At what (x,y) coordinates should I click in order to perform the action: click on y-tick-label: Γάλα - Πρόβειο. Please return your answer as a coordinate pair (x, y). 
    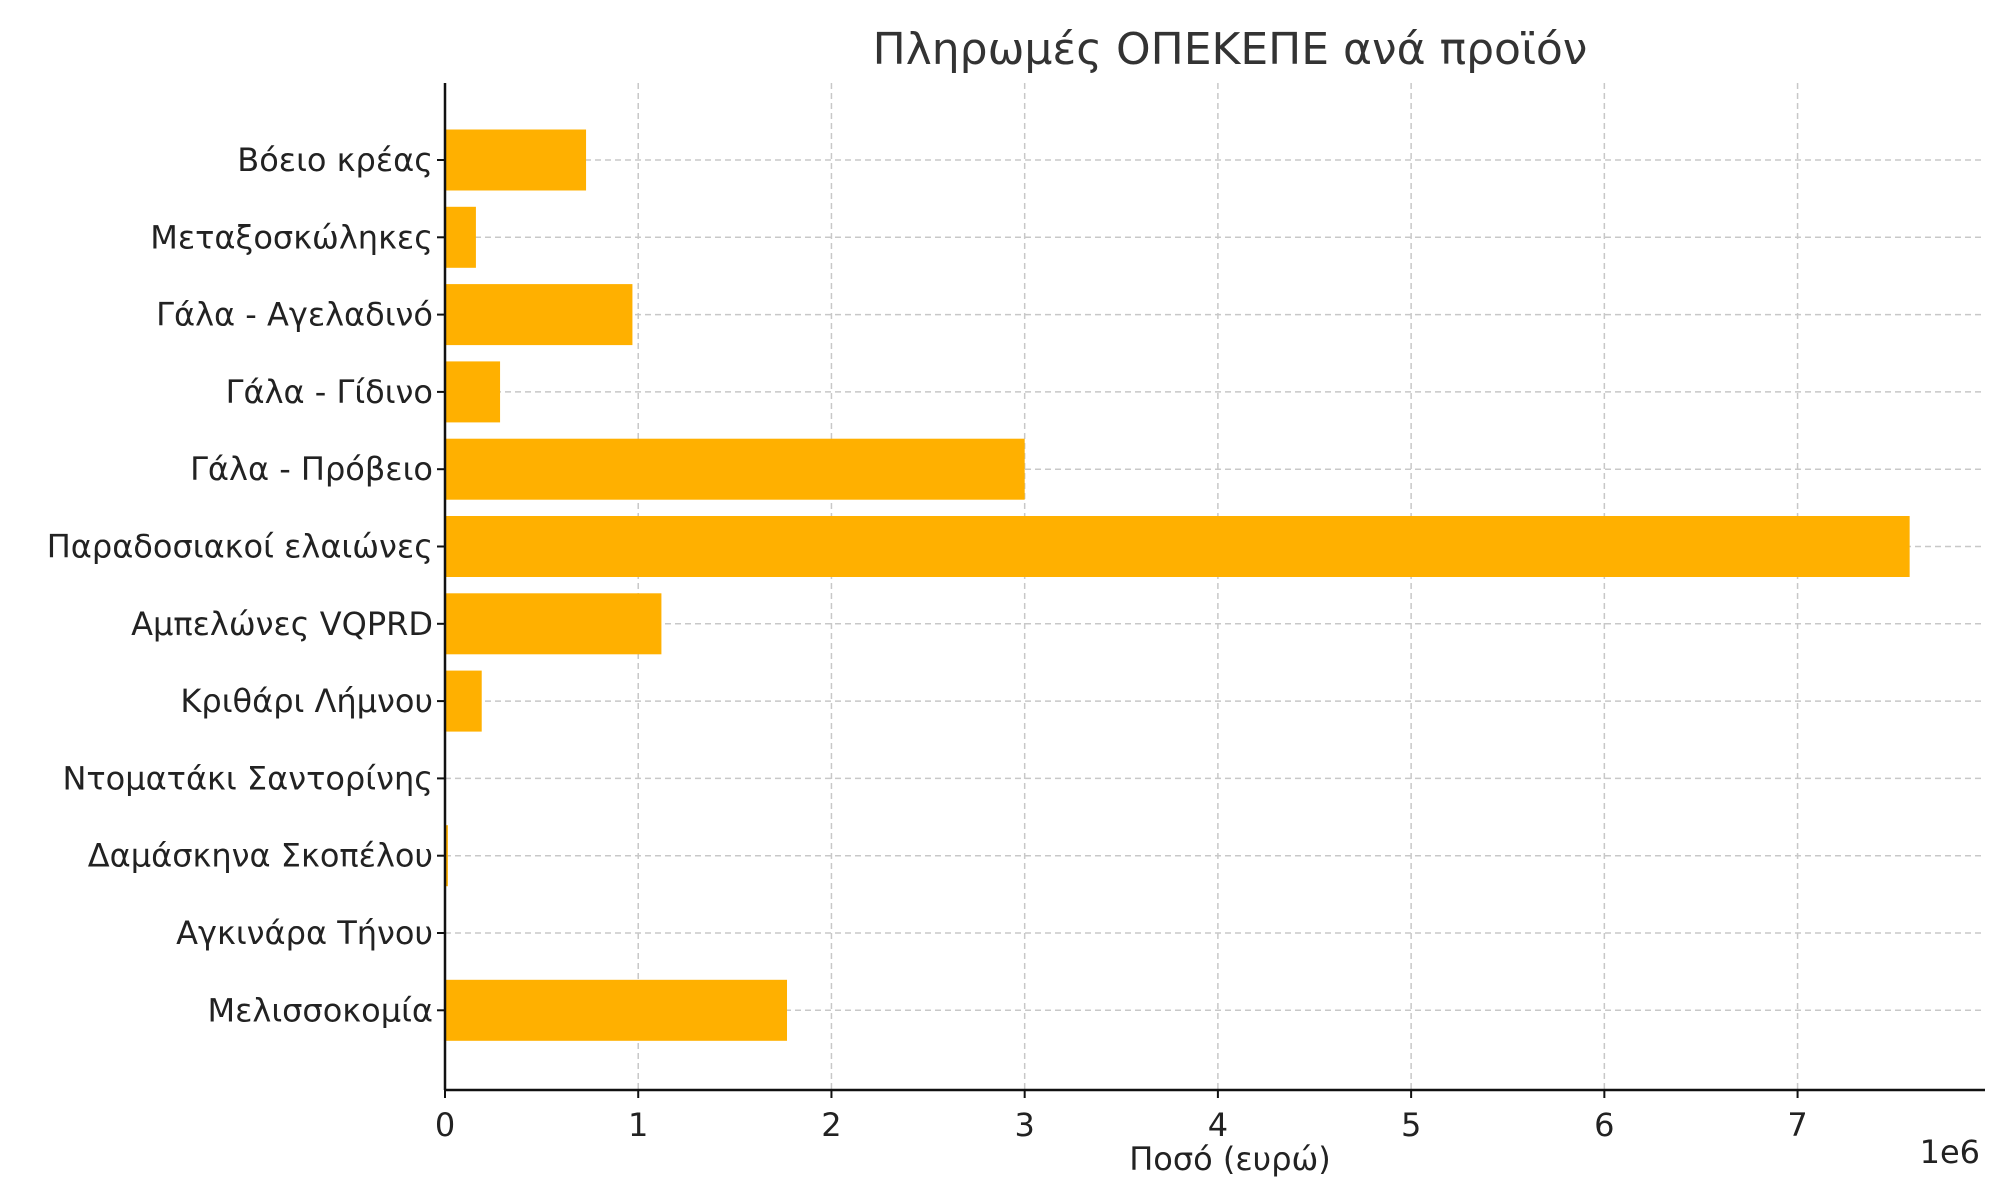
    Looking at the image, I should click on (311, 469).